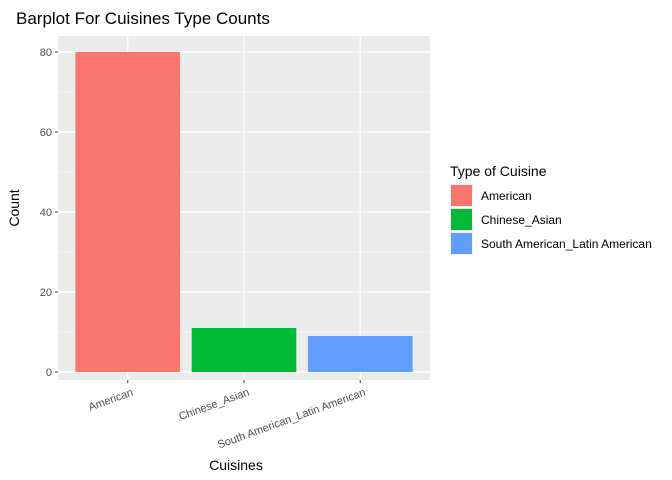 The height and width of the screenshot is (480, 672). What do you see at coordinates (14, 207) in the screenshot?
I see `y-axis-title: Count` at bounding box center [14, 207].